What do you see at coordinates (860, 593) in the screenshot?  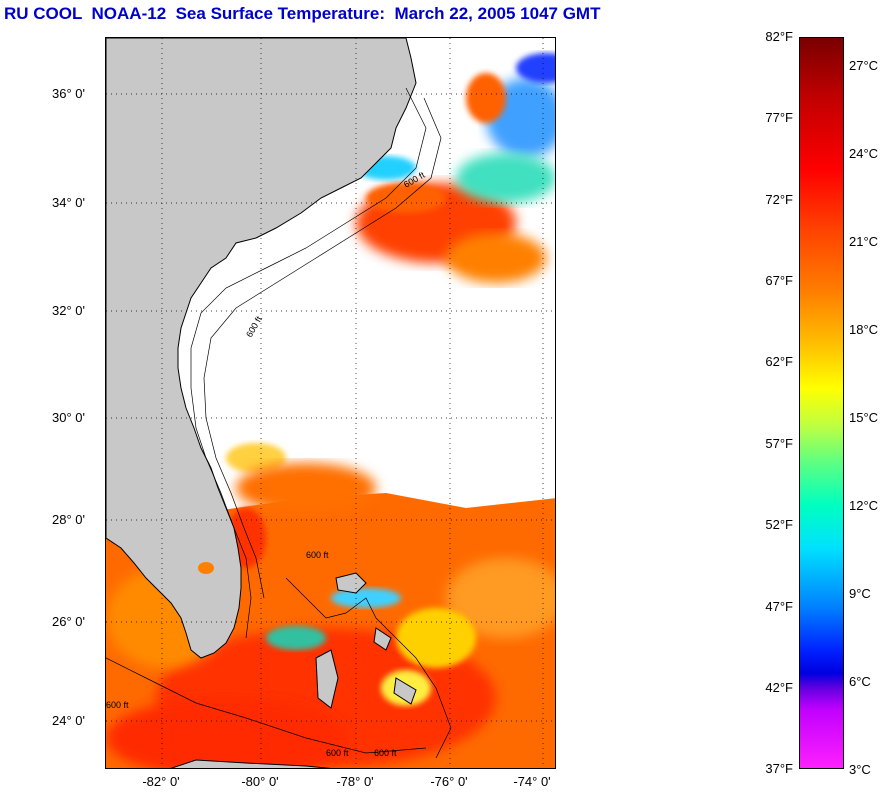 I see `celsius-label: 9°C` at bounding box center [860, 593].